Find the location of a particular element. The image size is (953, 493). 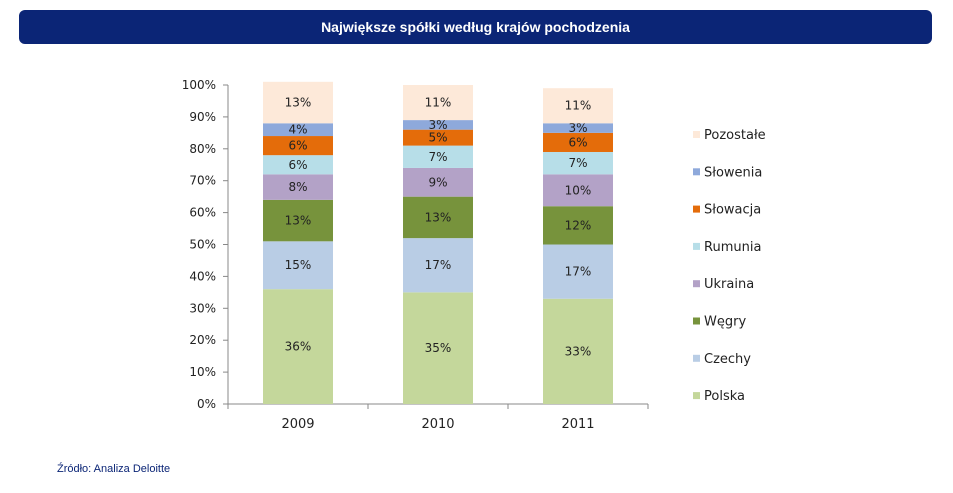

source-note: Źródło: Analiza Deloitte is located at coordinates (114, 469).